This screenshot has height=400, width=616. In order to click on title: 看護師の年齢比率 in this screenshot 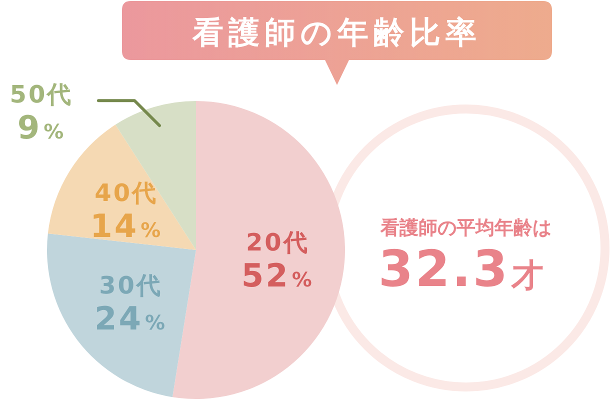, I will do `click(337, 33)`.